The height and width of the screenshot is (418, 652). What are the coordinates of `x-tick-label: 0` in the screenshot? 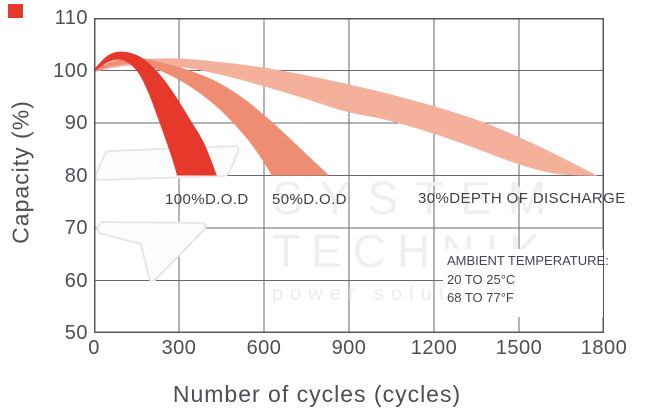 It's located at (94, 348).